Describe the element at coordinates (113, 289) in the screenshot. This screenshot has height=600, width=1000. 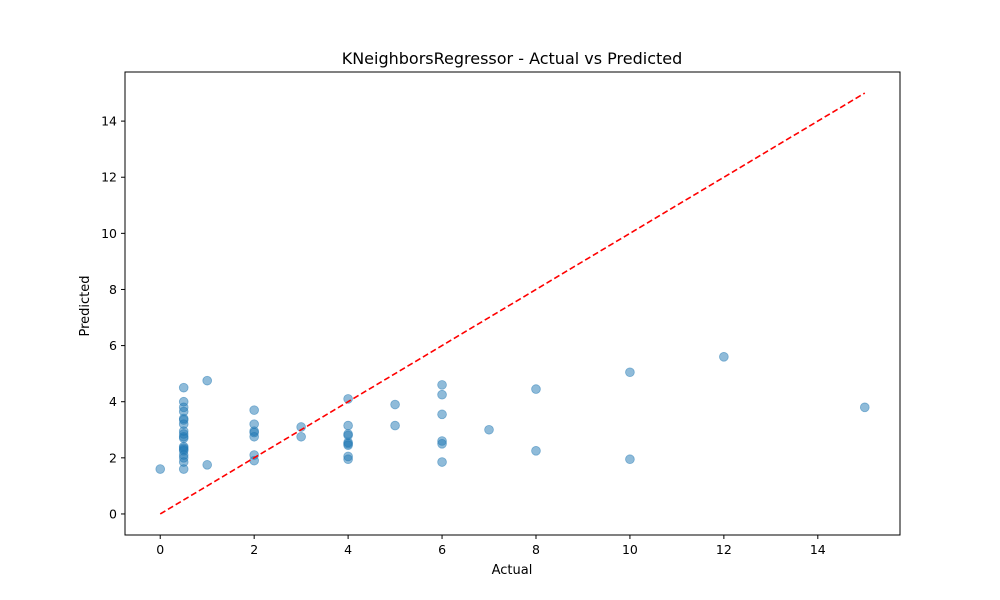
I see `y-tick-label: 8` at that location.